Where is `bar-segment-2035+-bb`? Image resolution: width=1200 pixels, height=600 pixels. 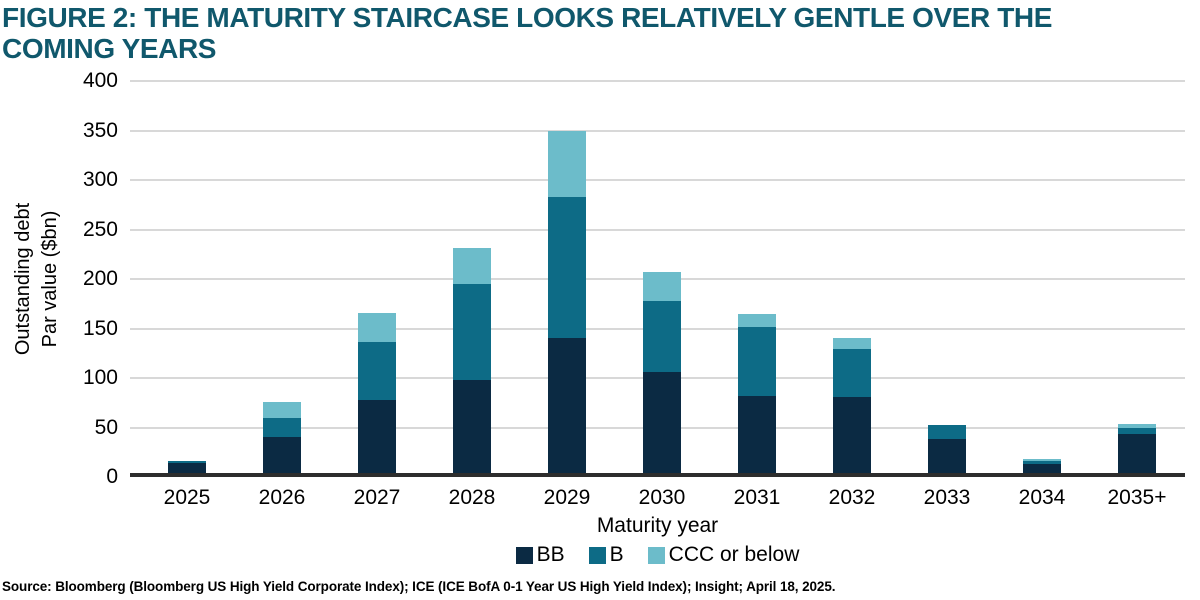 bar-segment-2035+-bb is located at coordinates (1137, 453).